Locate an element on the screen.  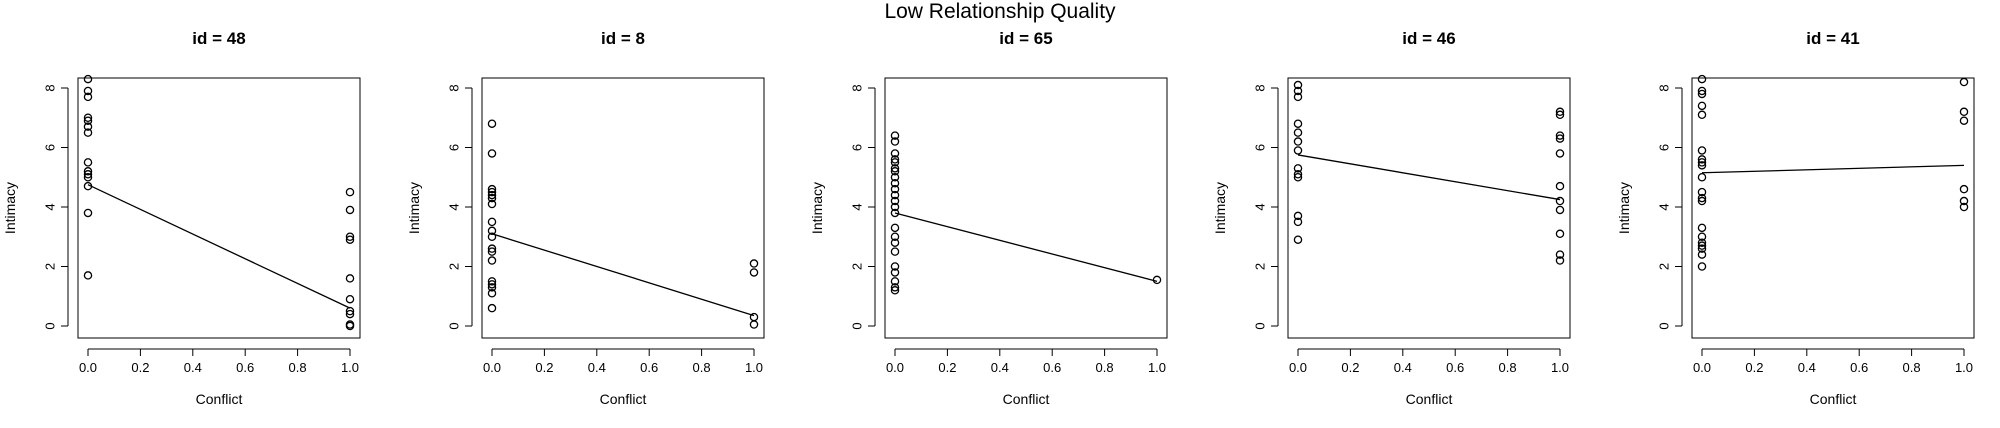
panel-title: id = 65 is located at coordinates (1025, 38).